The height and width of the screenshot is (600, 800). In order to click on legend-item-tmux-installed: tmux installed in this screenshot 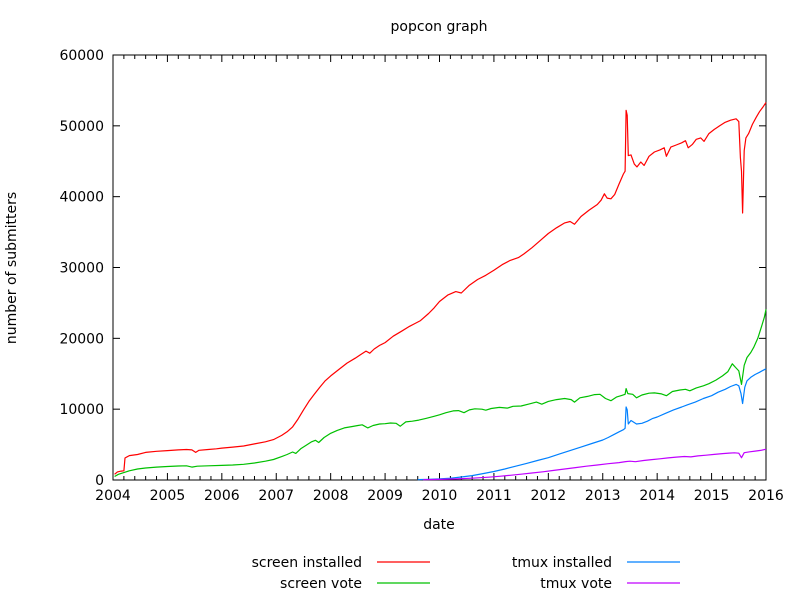, I will do `click(596, 563)`.